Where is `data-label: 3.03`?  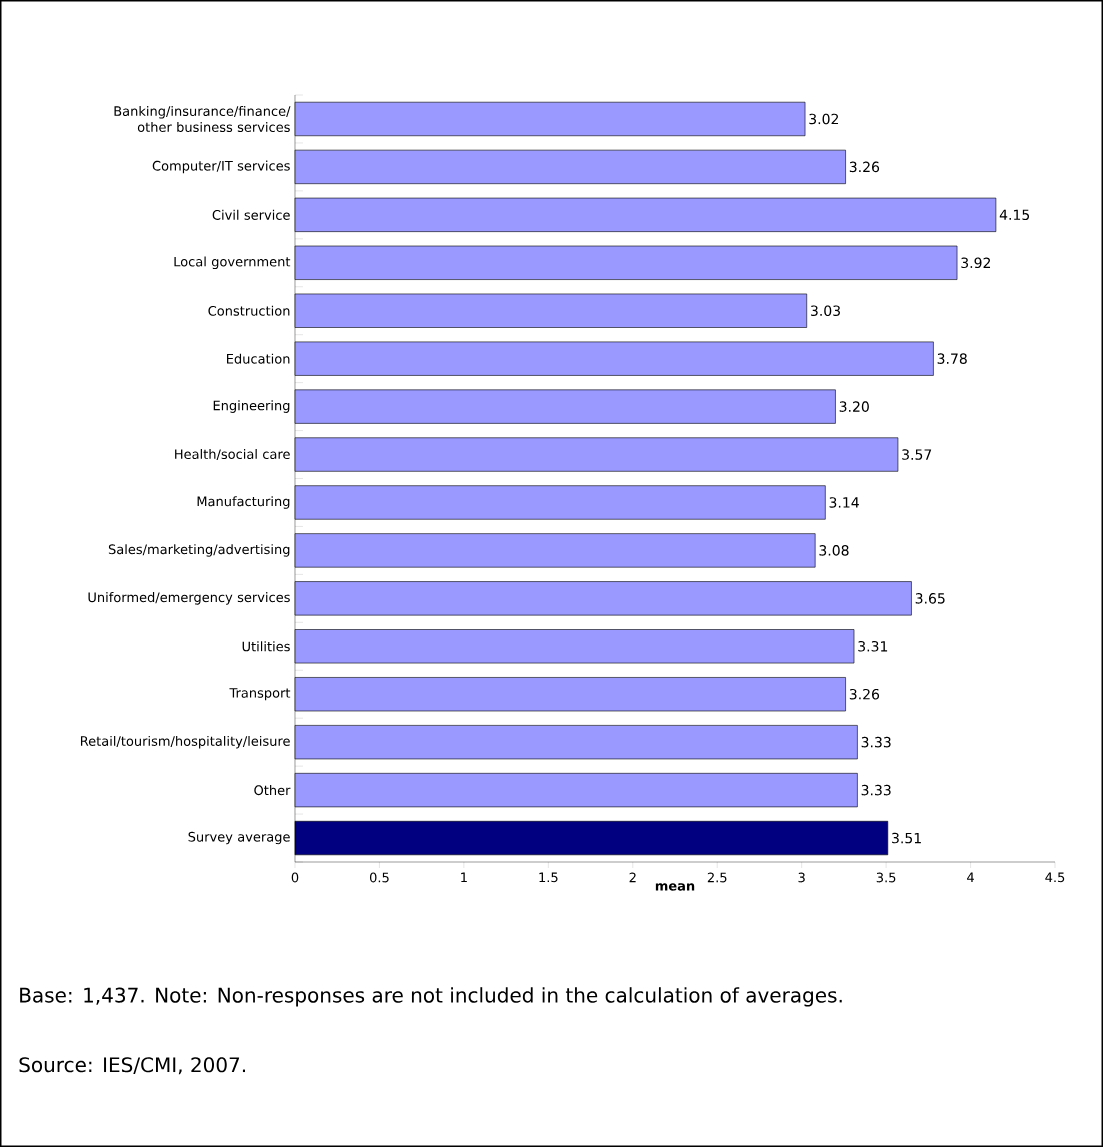
data-label: 3.03 is located at coordinates (825, 311).